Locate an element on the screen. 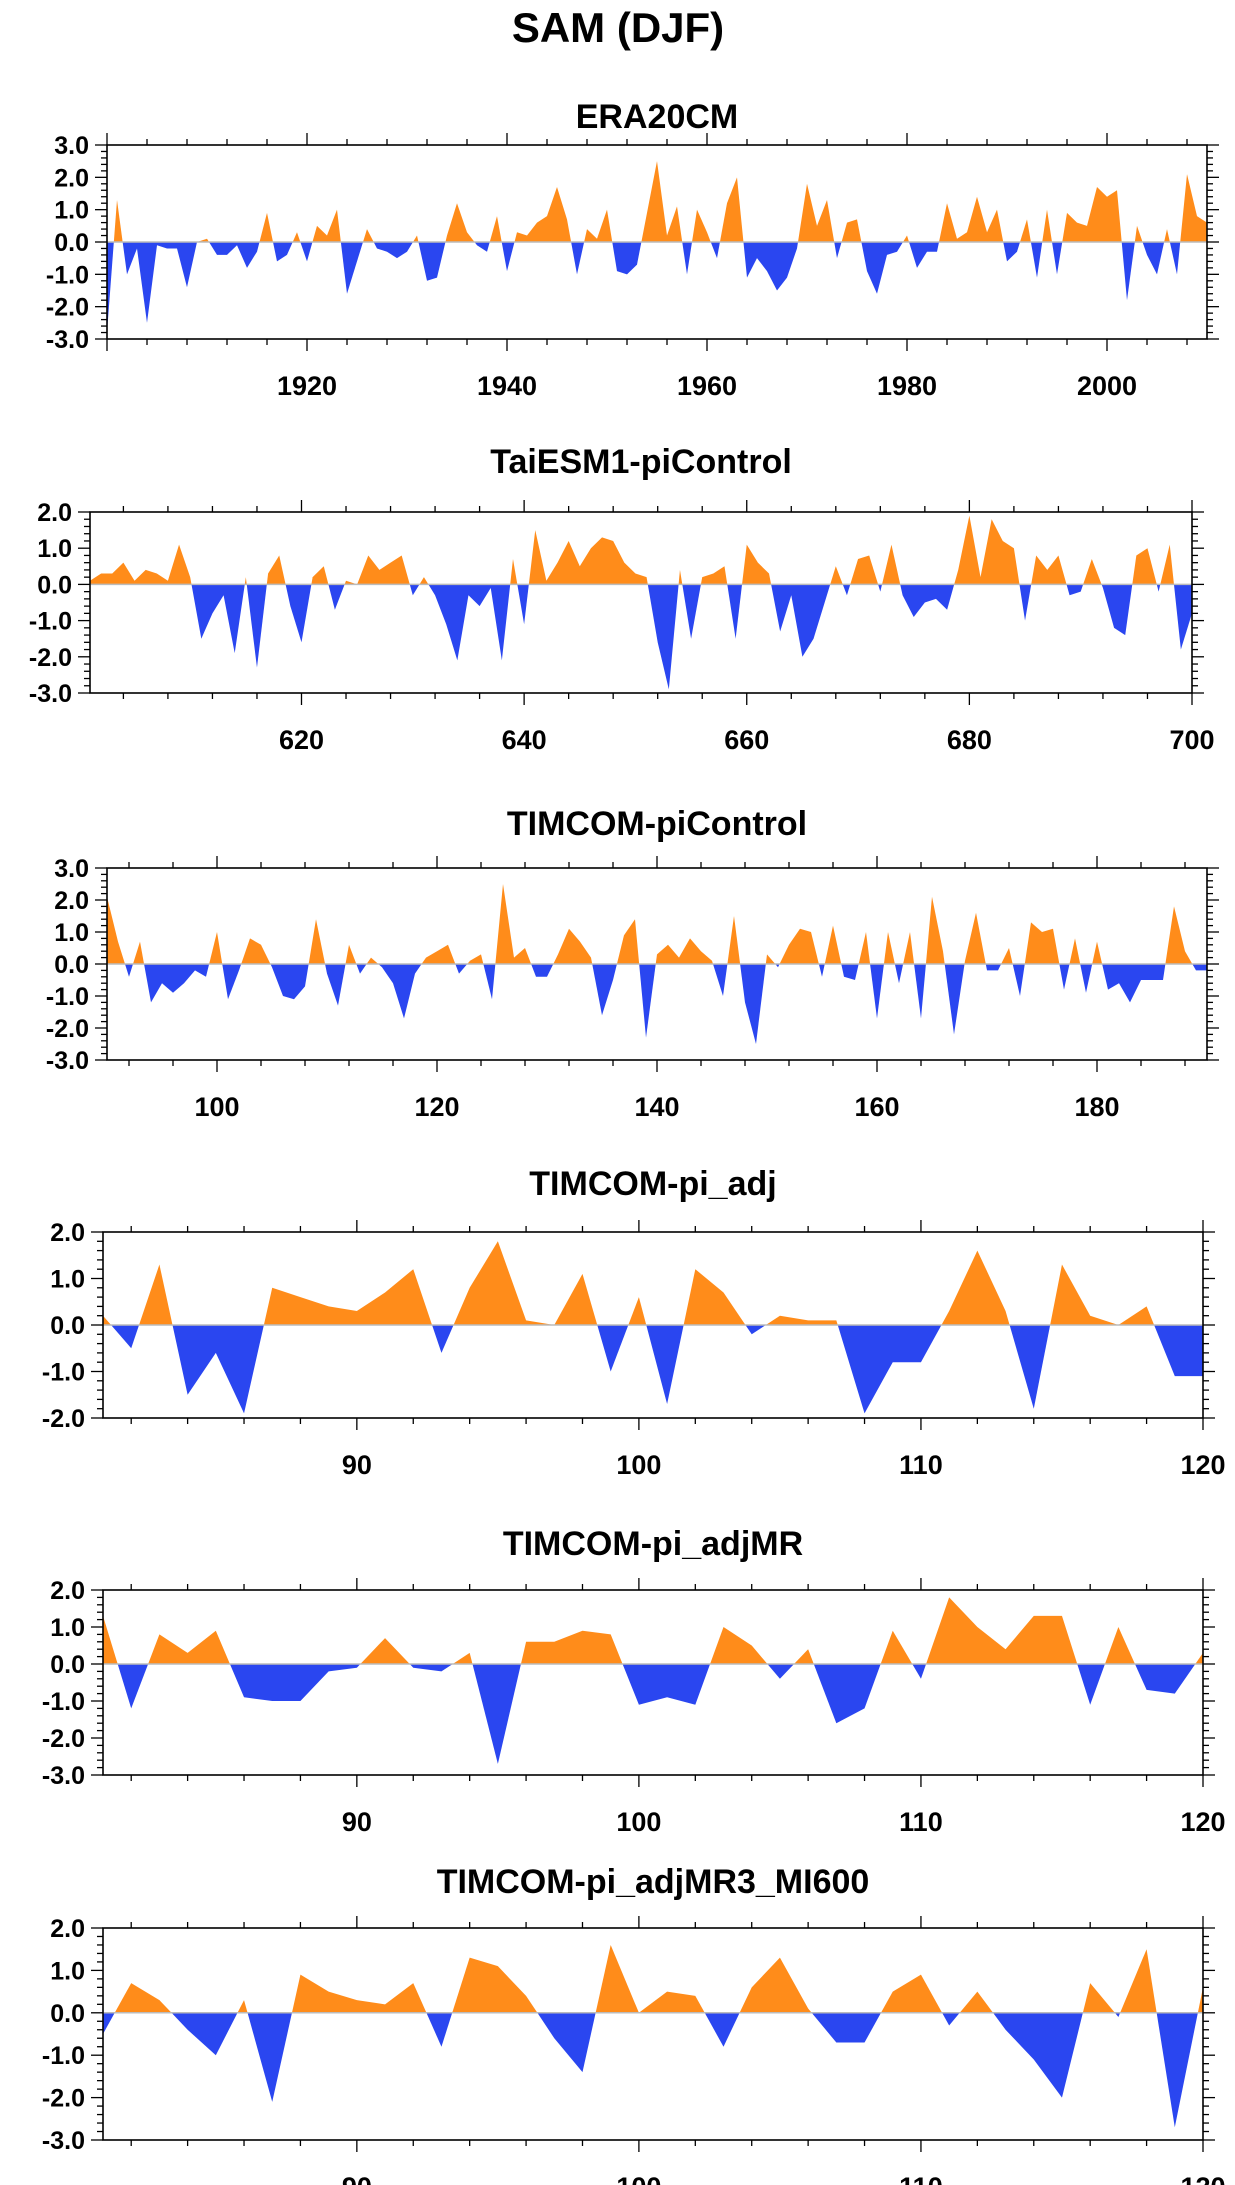  y-tick-label: 3.0 is located at coordinates (71, 146).